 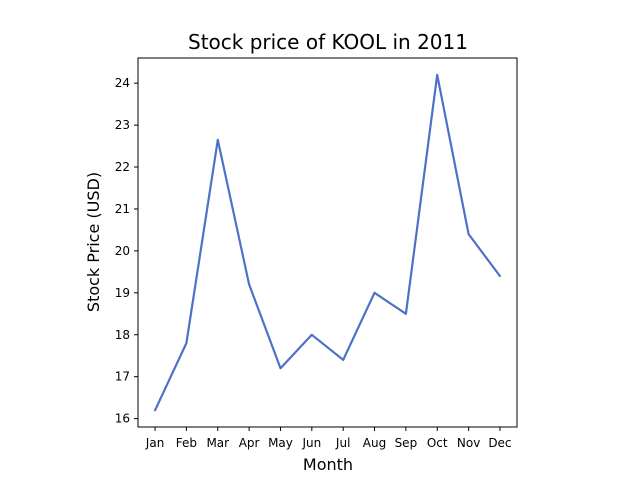 I want to click on x-tick-label: Aug, so click(x=374, y=443).